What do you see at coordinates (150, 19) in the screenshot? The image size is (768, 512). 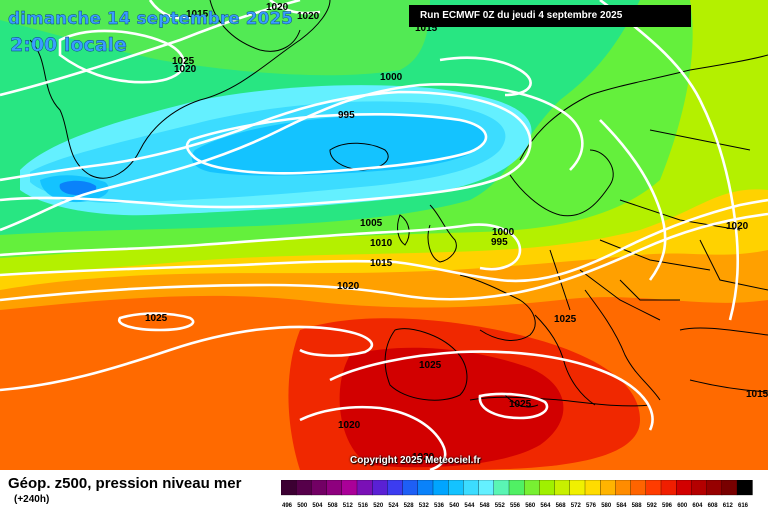 I see `forecast-date-title: dimanche 14 septembre 2025` at bounding box center [150, 19].